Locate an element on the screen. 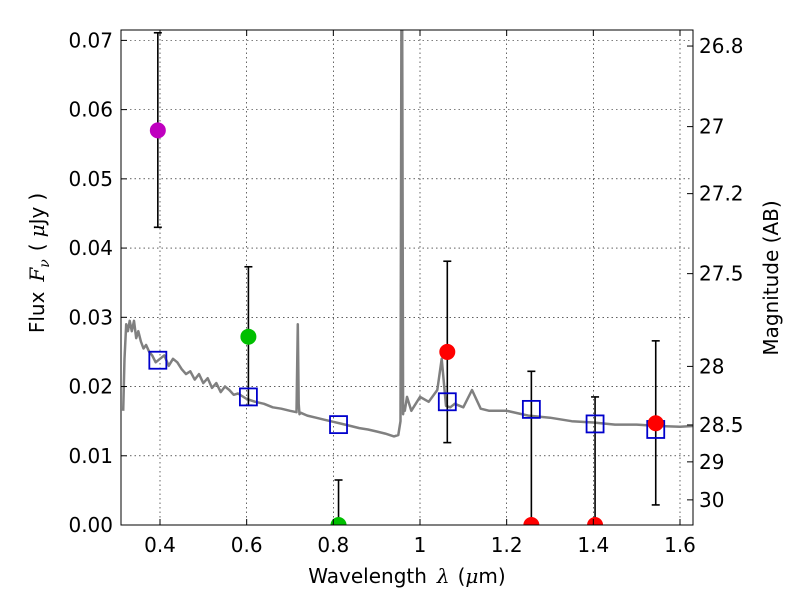  y-tick-label: 0.02 is located at coordinates (90, 387).